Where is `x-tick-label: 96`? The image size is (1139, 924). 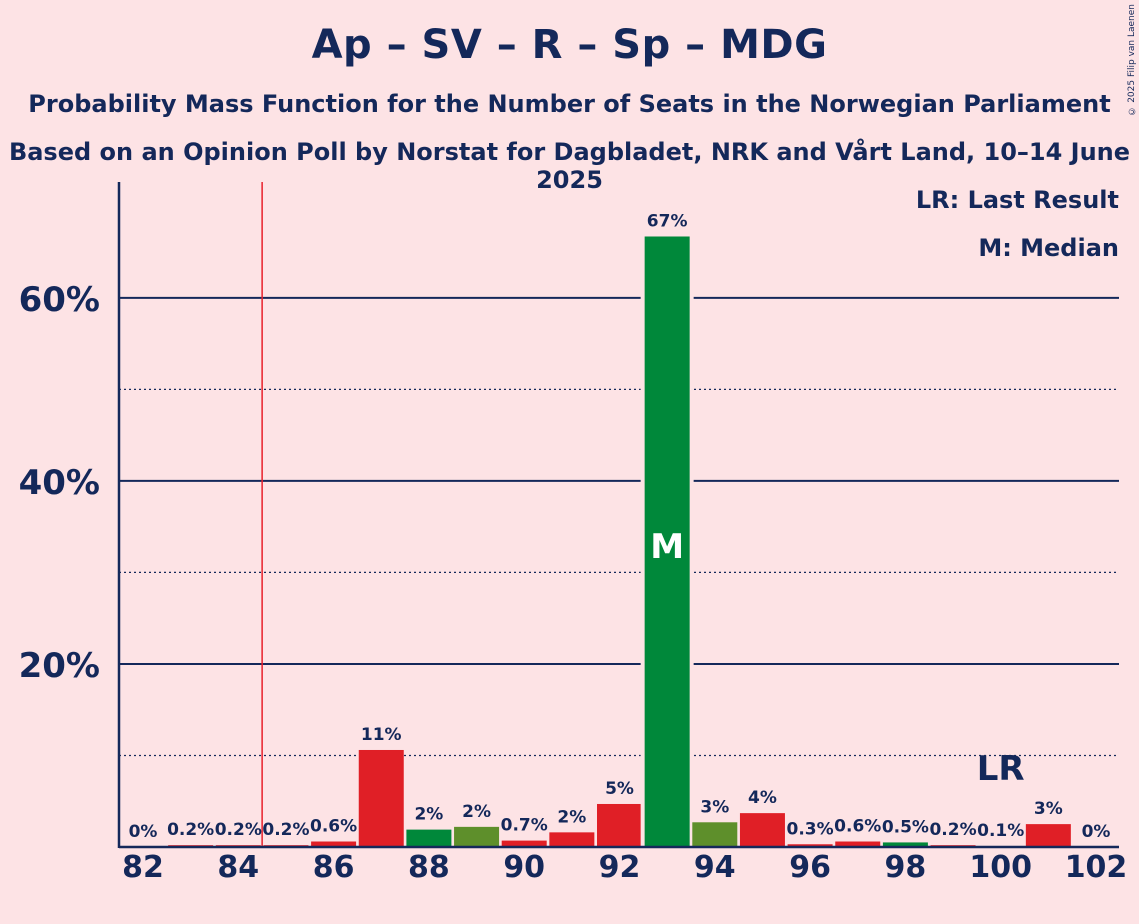
x-tick-label: 96 is located at coordinates (810, 867).